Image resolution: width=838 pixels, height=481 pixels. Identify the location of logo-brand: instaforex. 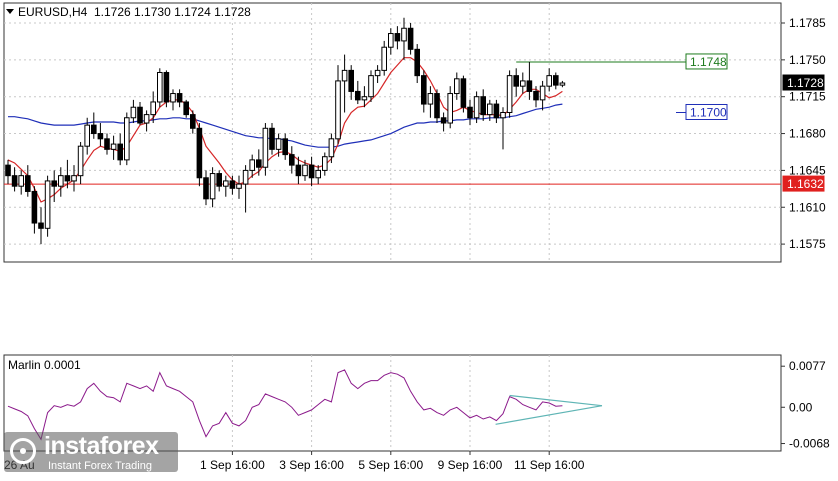
(101, 446).